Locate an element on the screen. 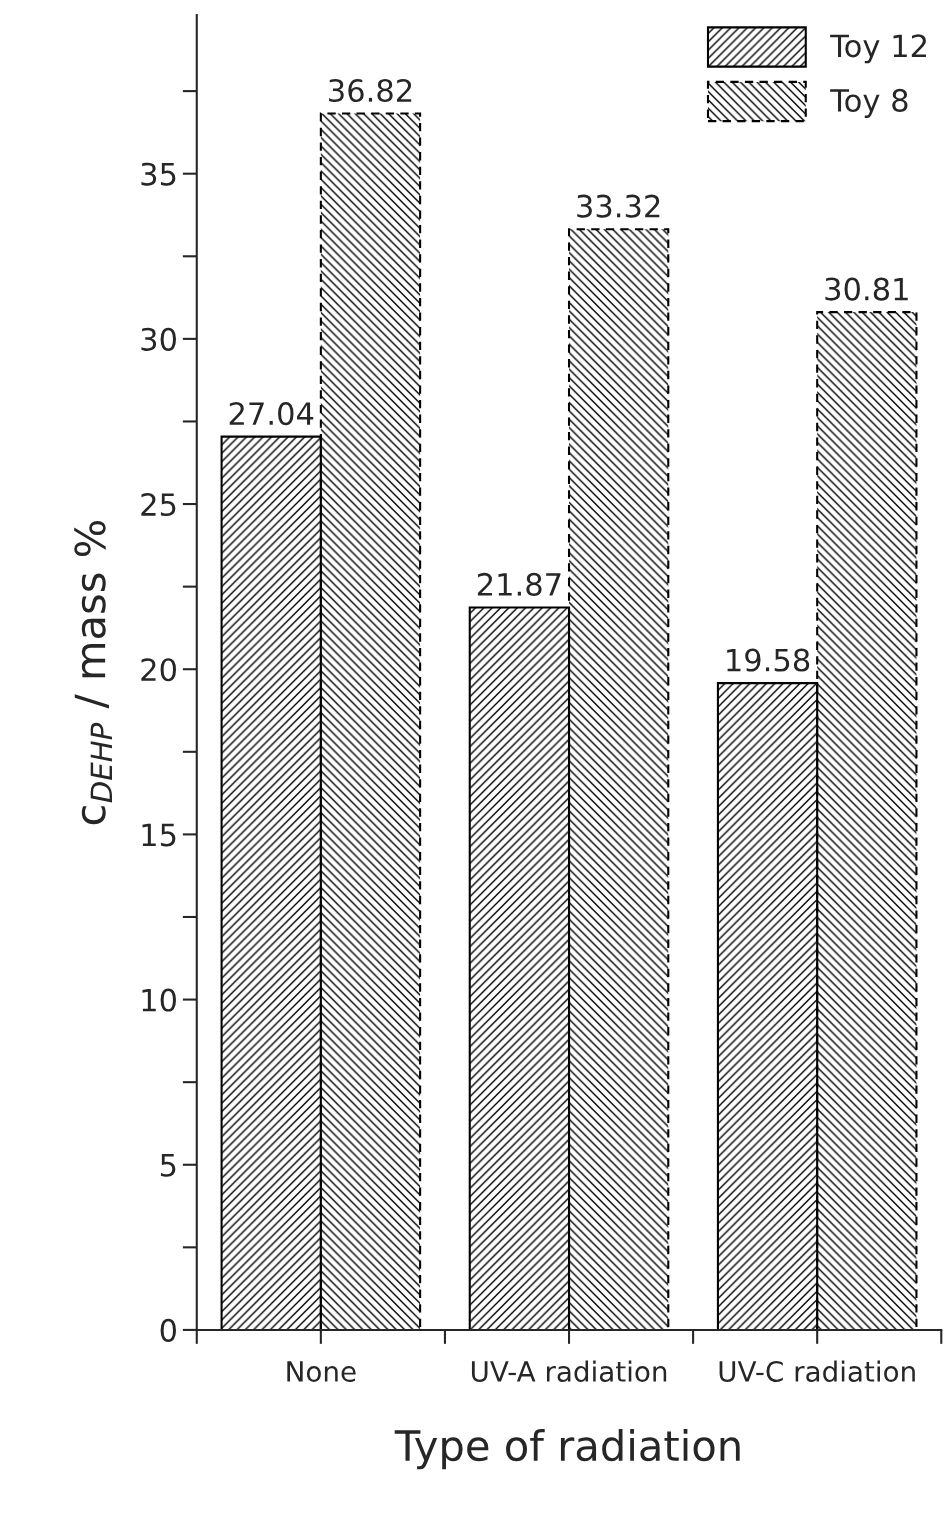 This screenshot has width=946, height=1513. x-tick-label: UV-A radiation is located at coordinates (569, 1371).